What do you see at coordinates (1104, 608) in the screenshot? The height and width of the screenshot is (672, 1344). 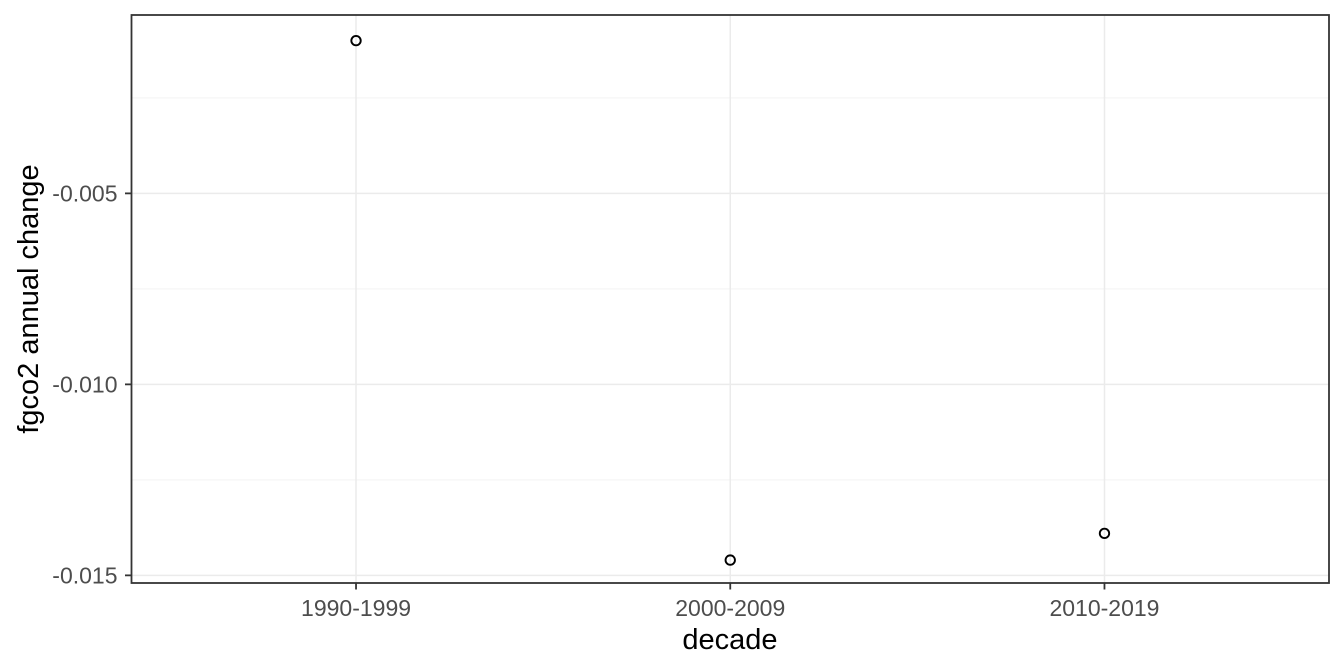 I see `x-tick-label: 2010-2019` at bounding box center [1104, 608].